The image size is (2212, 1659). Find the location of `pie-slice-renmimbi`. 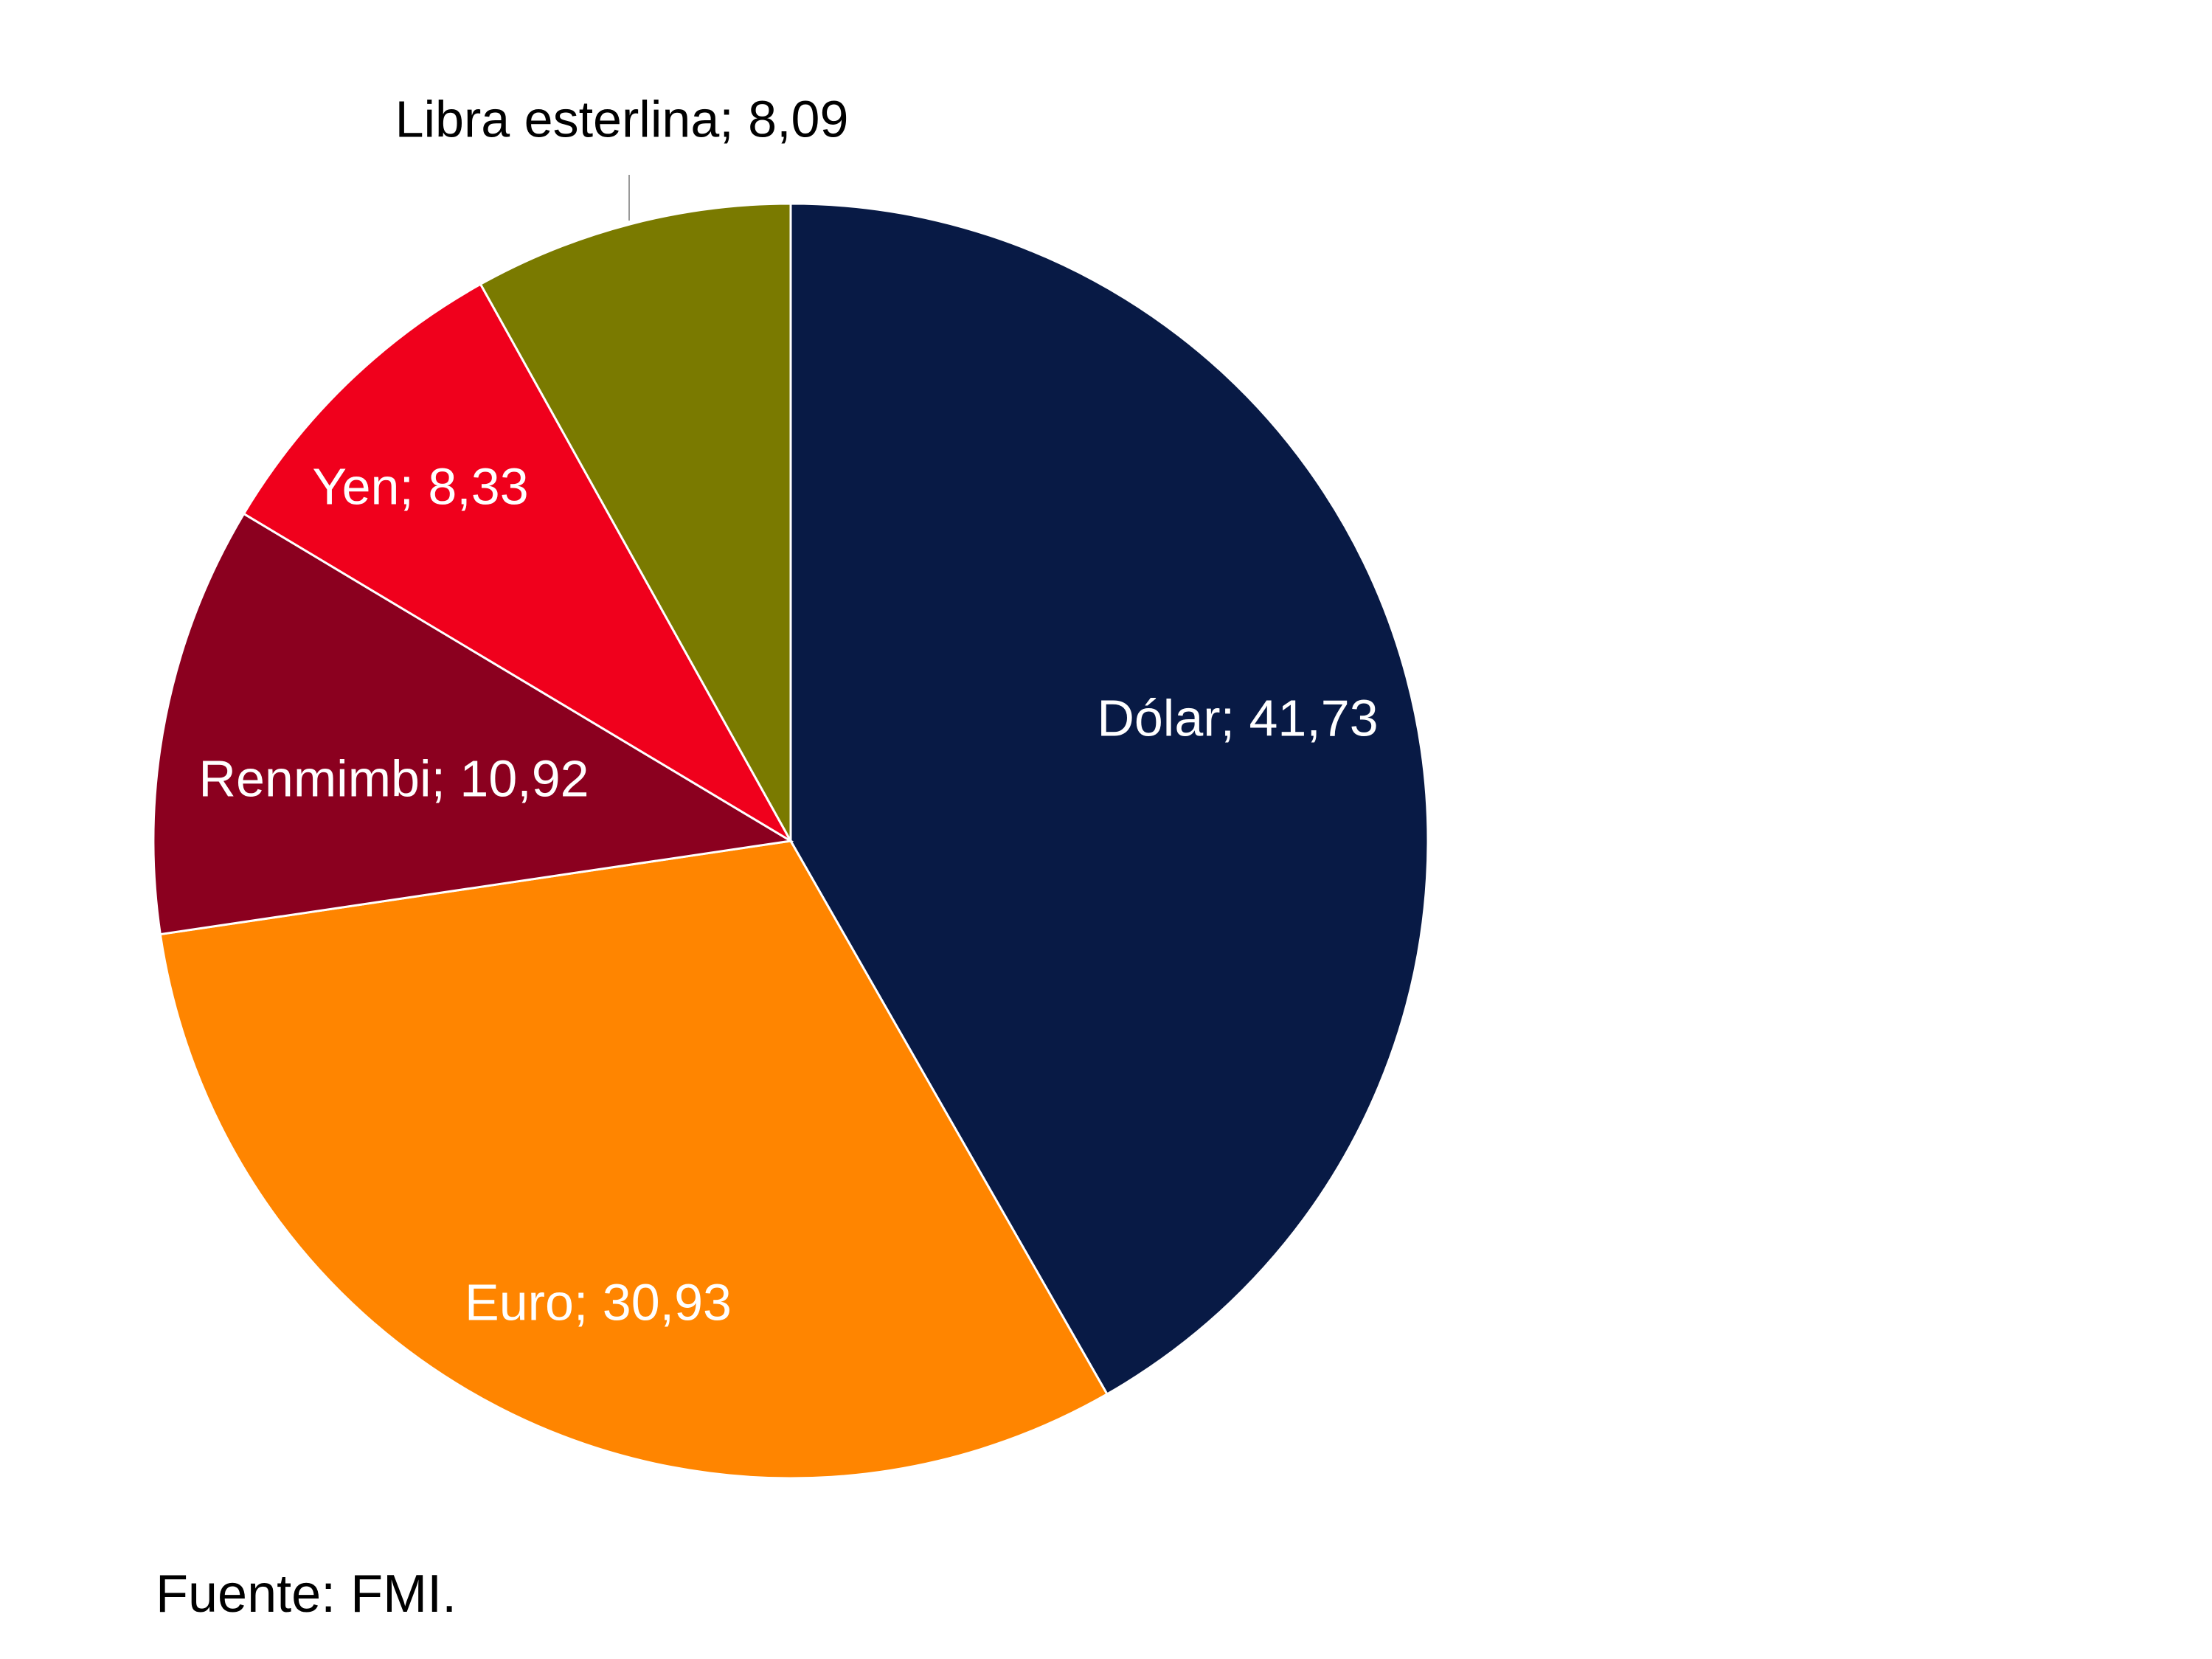

pie-slice-renmimbi is located at coordinates (473, 724).